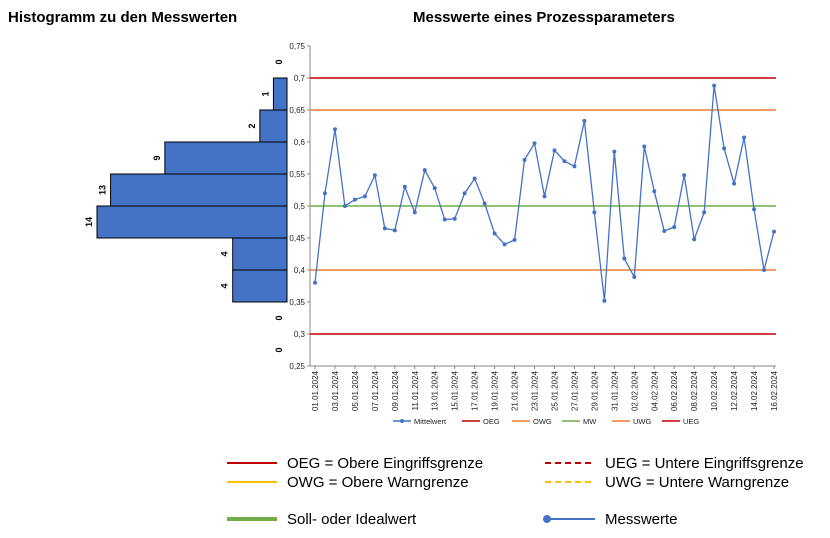 The height and width of the screenshot is (538, 830). Describe the element at coordinates (641, 519) in the screenshot. I see `legend-label: Messwerte` at that location.